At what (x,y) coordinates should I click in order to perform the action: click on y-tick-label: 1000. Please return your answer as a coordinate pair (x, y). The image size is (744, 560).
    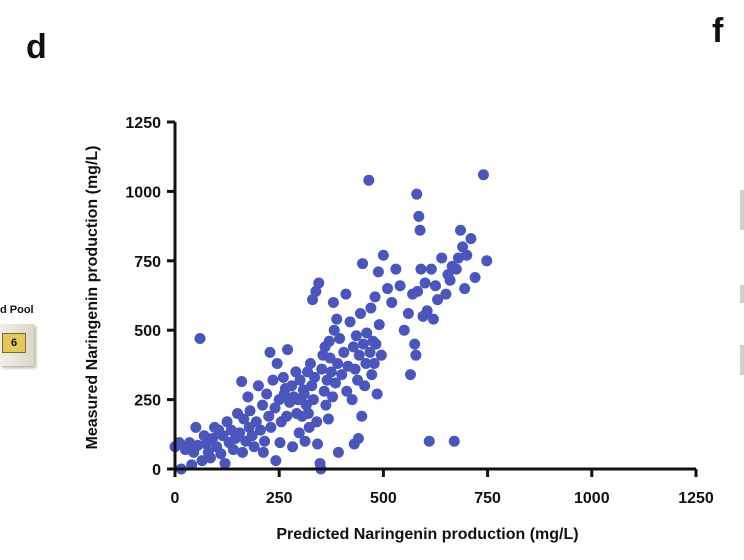
    Looking at the image, I should click on (143, 192).